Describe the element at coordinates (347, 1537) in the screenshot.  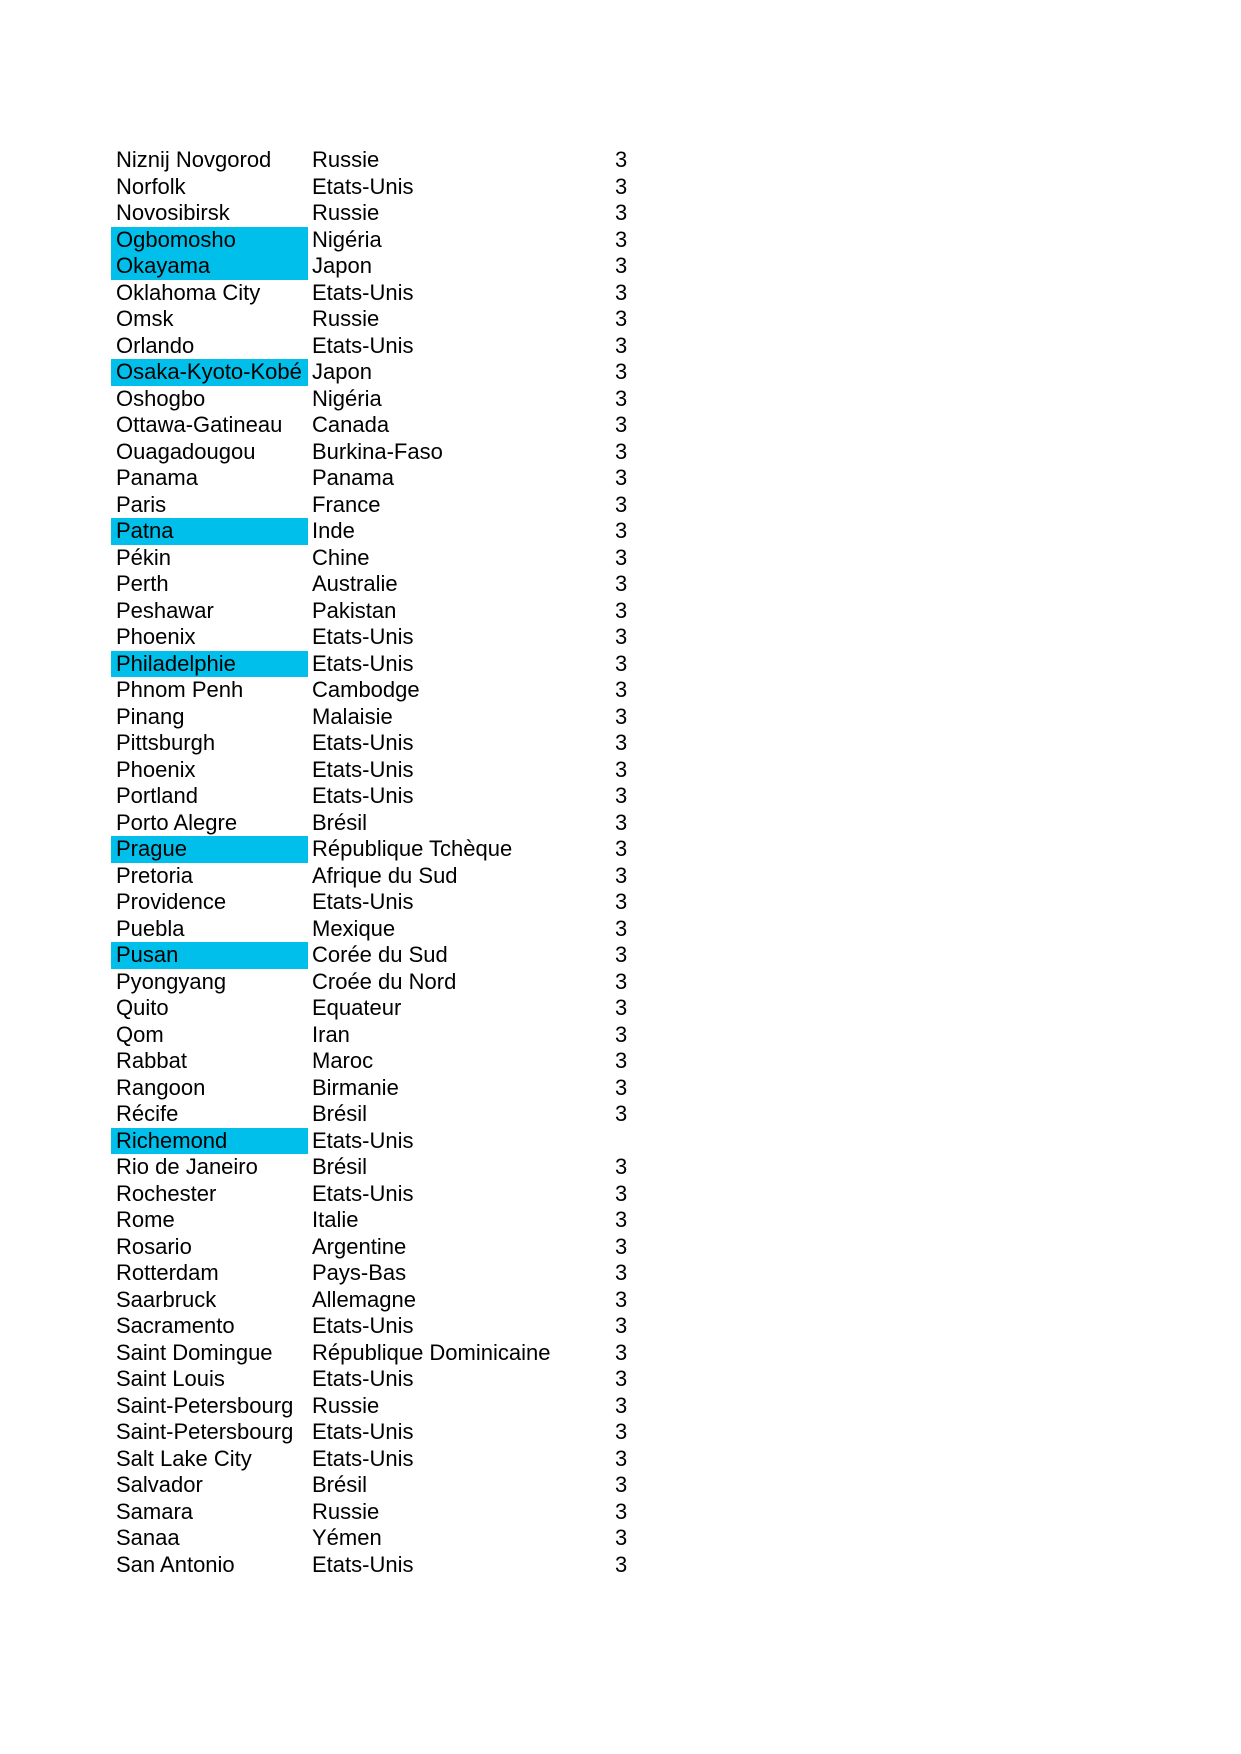
I see `country-cell: Yémen` at that location.